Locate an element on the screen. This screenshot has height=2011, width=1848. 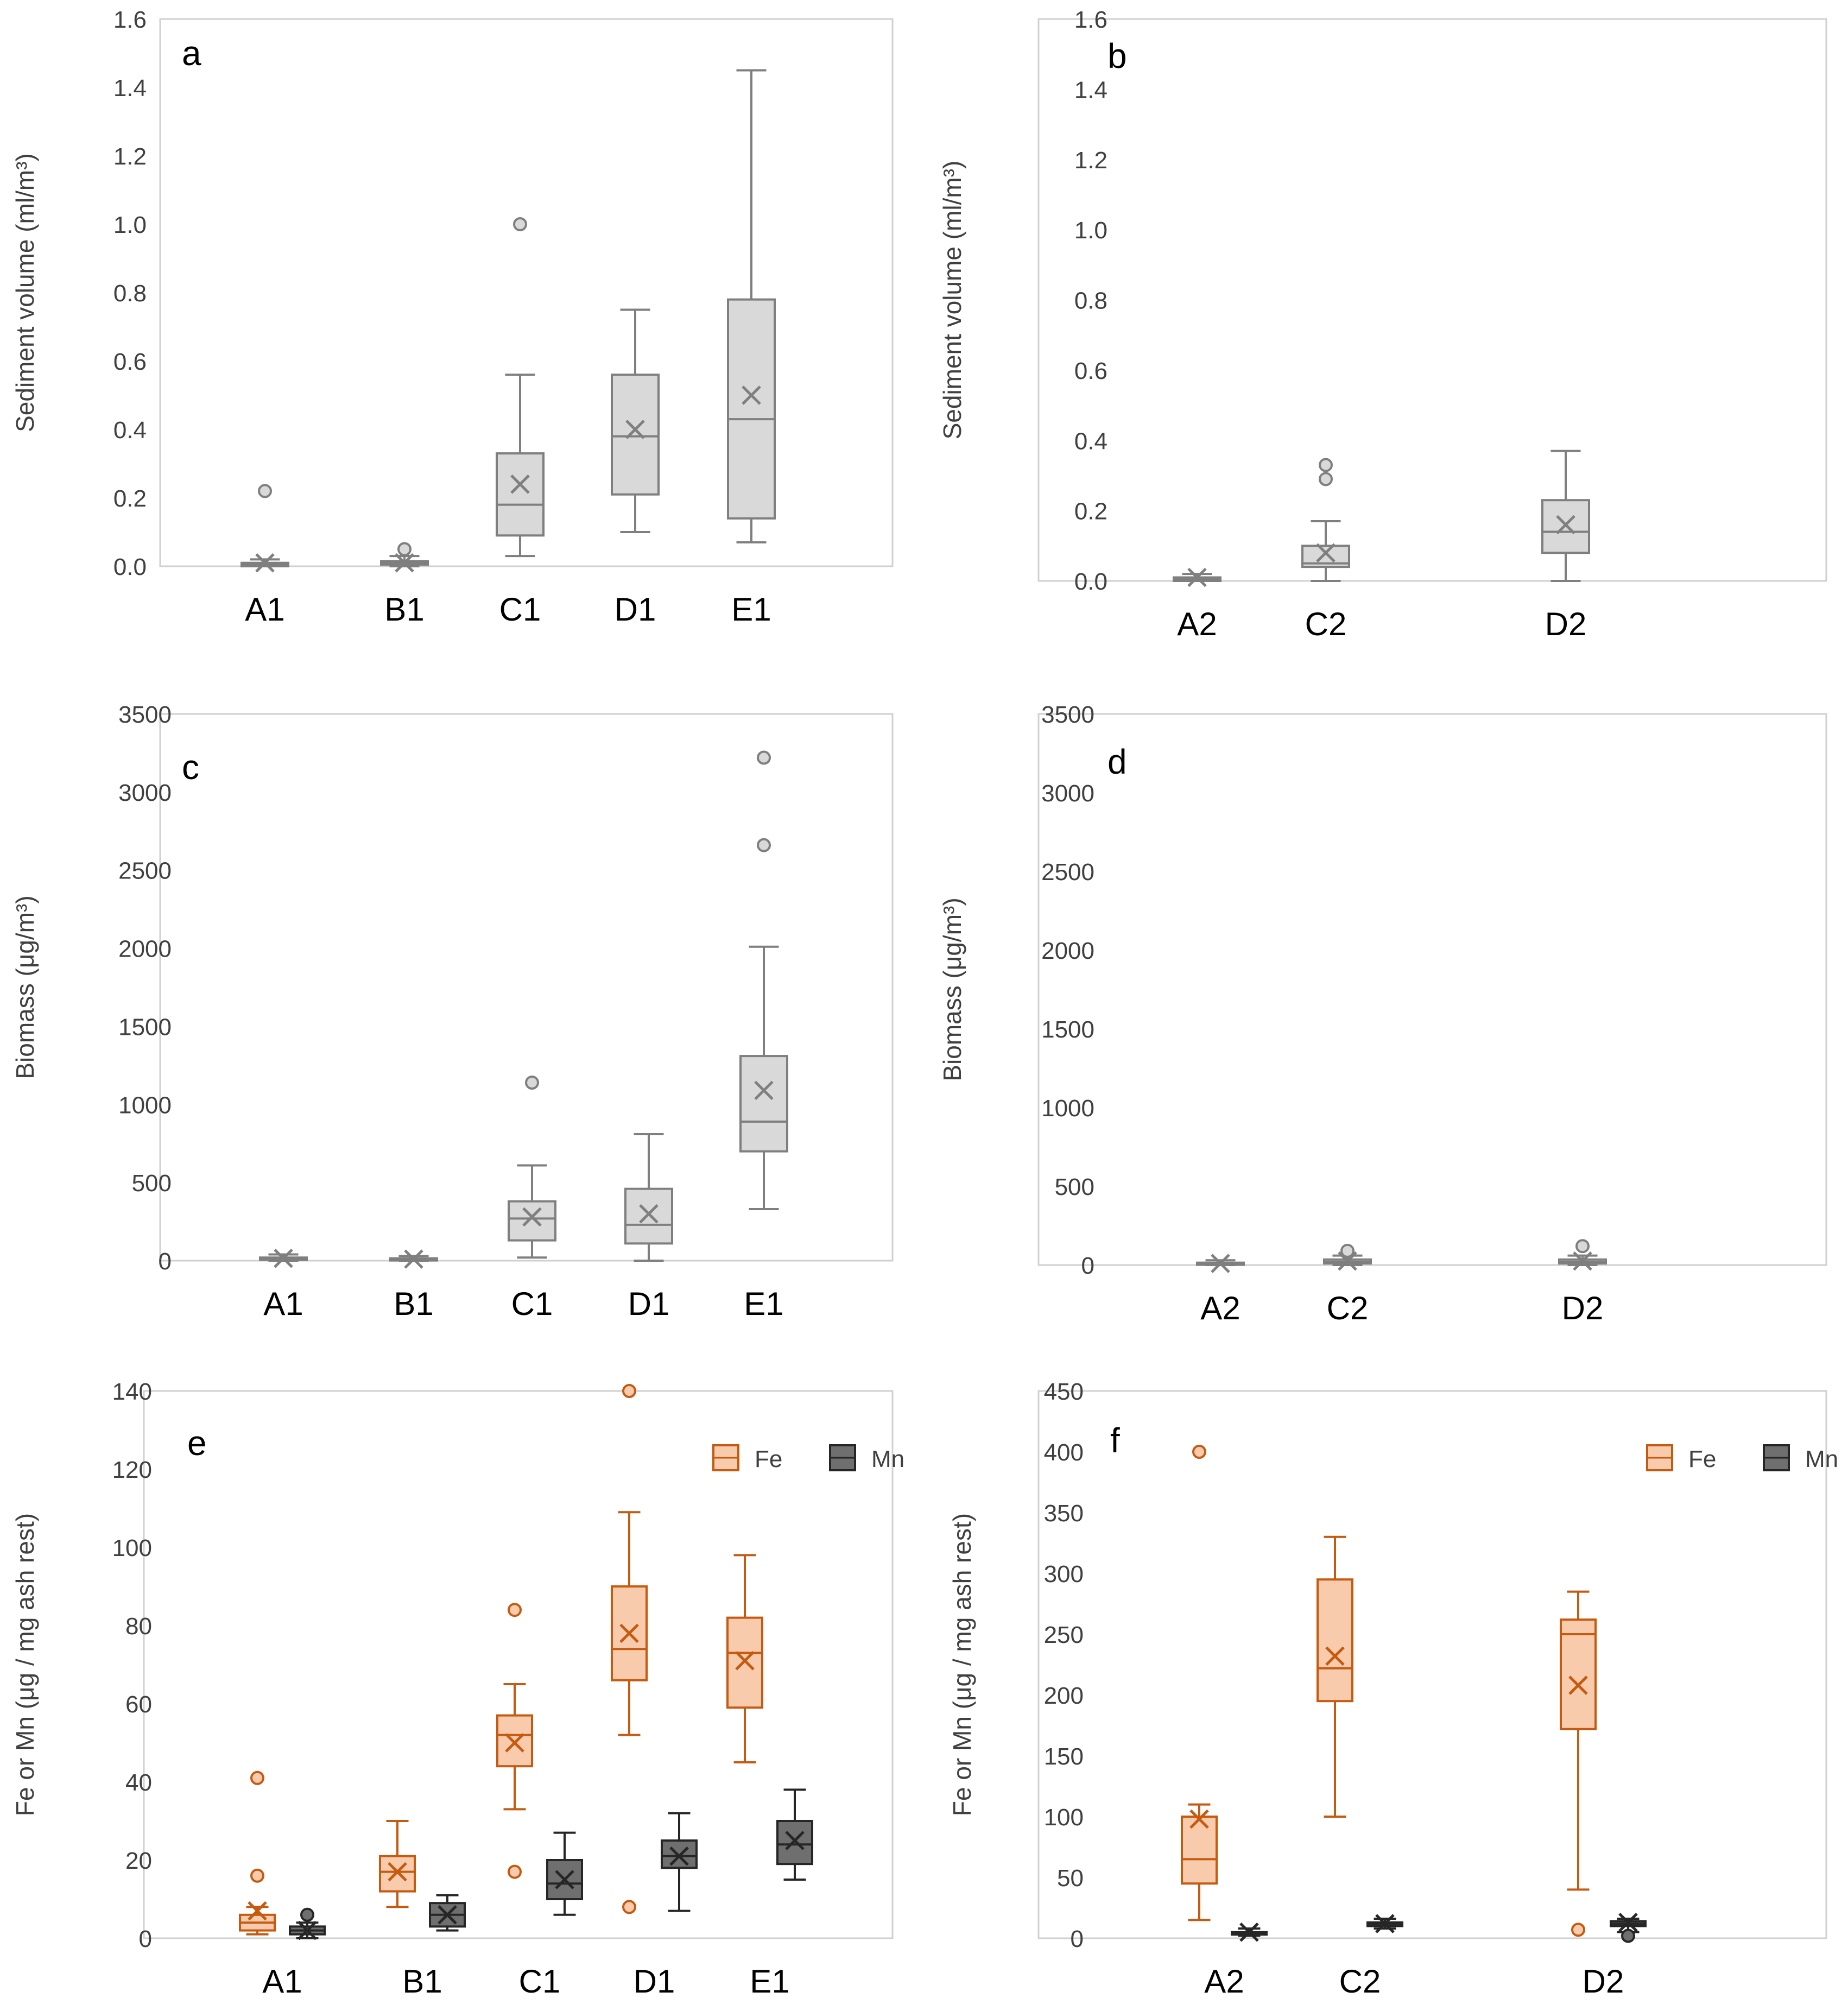
y-tick-label: 400 is located at coordinates (1064, 1452).